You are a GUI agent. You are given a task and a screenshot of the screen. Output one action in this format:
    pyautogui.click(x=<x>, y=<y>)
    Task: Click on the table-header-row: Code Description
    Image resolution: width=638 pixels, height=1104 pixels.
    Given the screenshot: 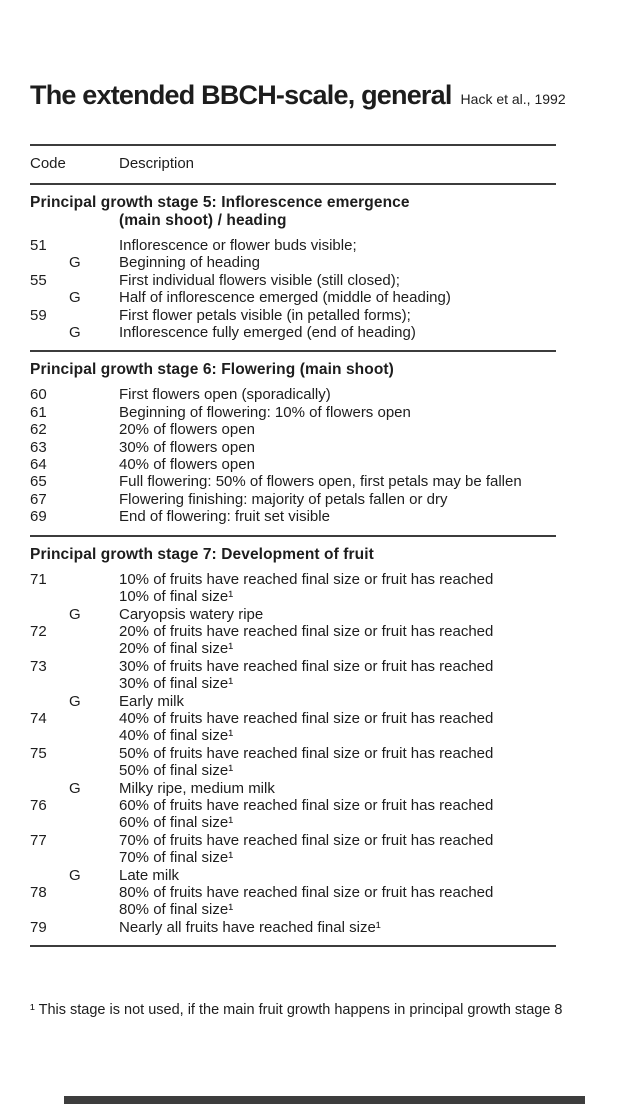 What is the action you would take?
    pyautogui.click(x=293, y=164)
    